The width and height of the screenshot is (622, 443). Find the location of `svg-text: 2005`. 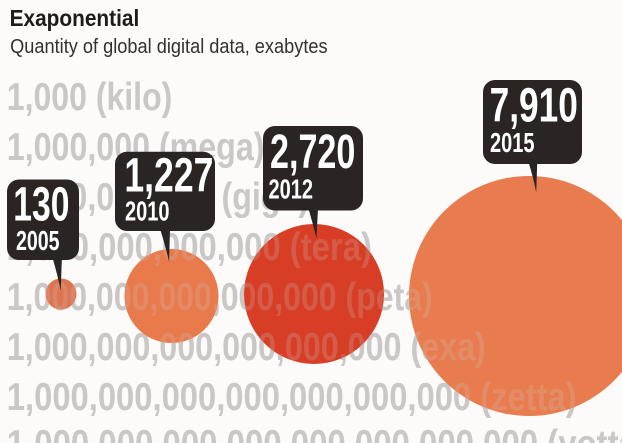

svg-text: 2005 is located at coordinates (38, 241).